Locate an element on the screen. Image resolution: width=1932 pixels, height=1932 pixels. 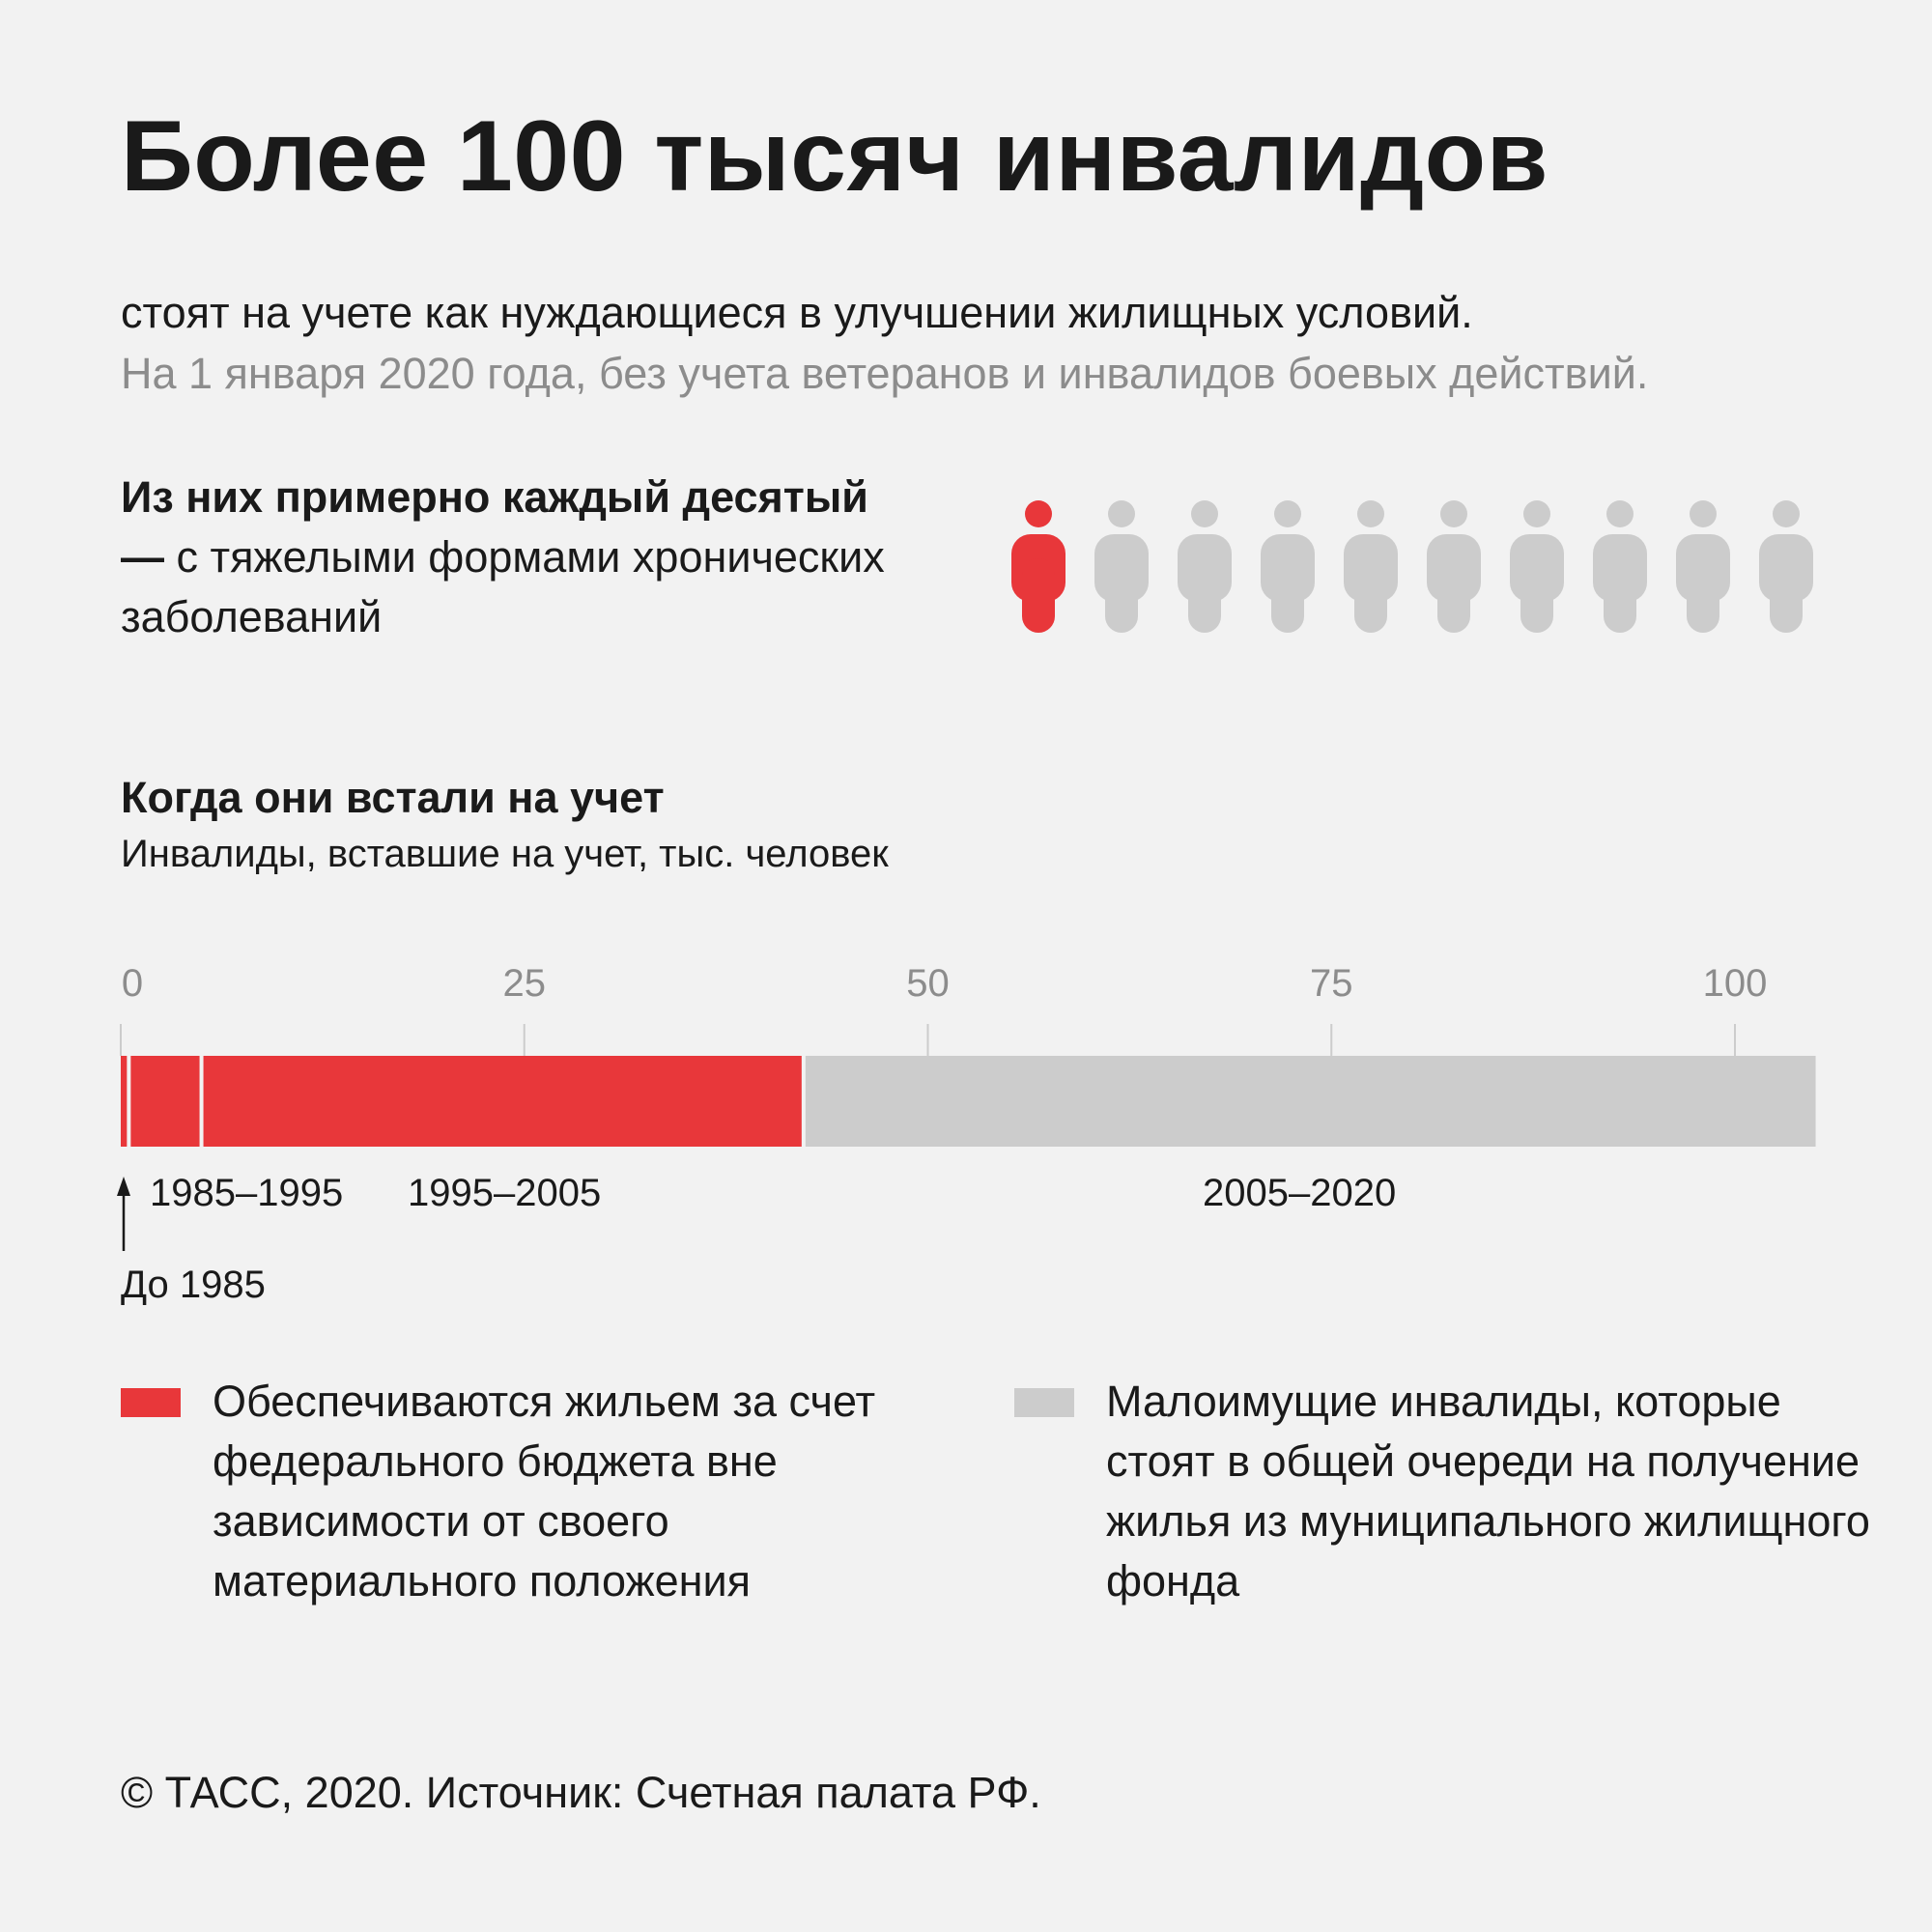
segment-label: До 1985 is located at coordinates (193, 1285).